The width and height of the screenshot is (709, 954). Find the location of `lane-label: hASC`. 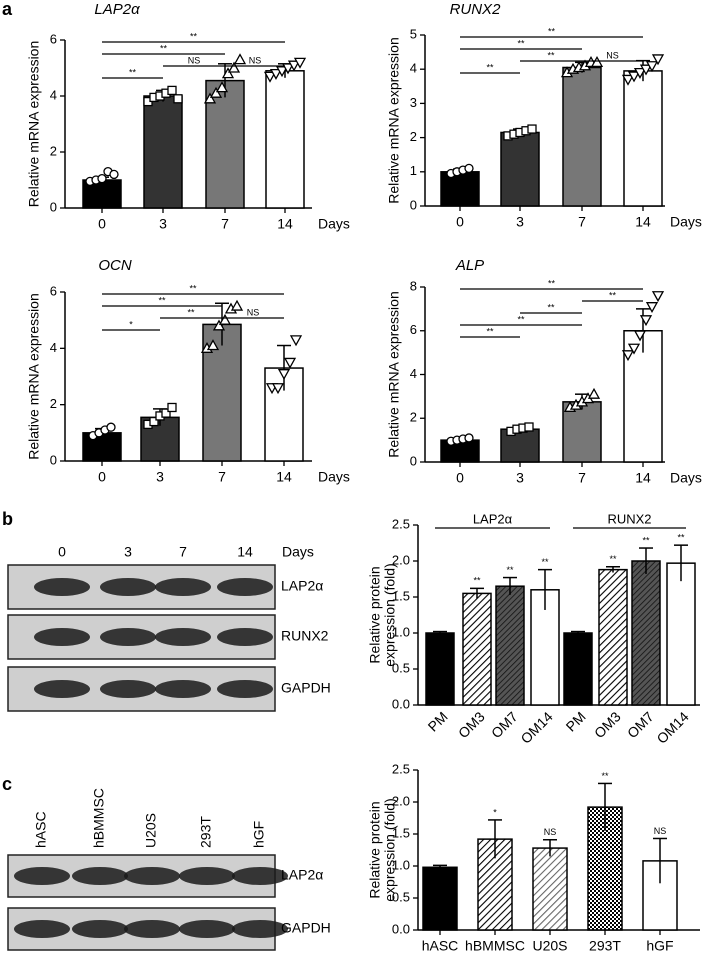

lane-label: hASC is located at coordinates (41, 829).